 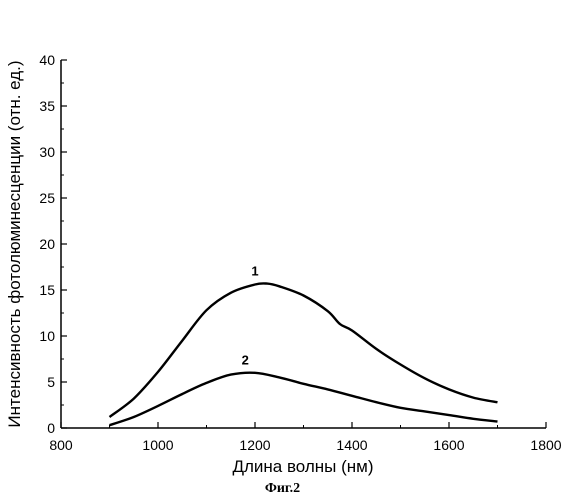 I want to click on curve-label-2: 2, so click(x=245, y=360).